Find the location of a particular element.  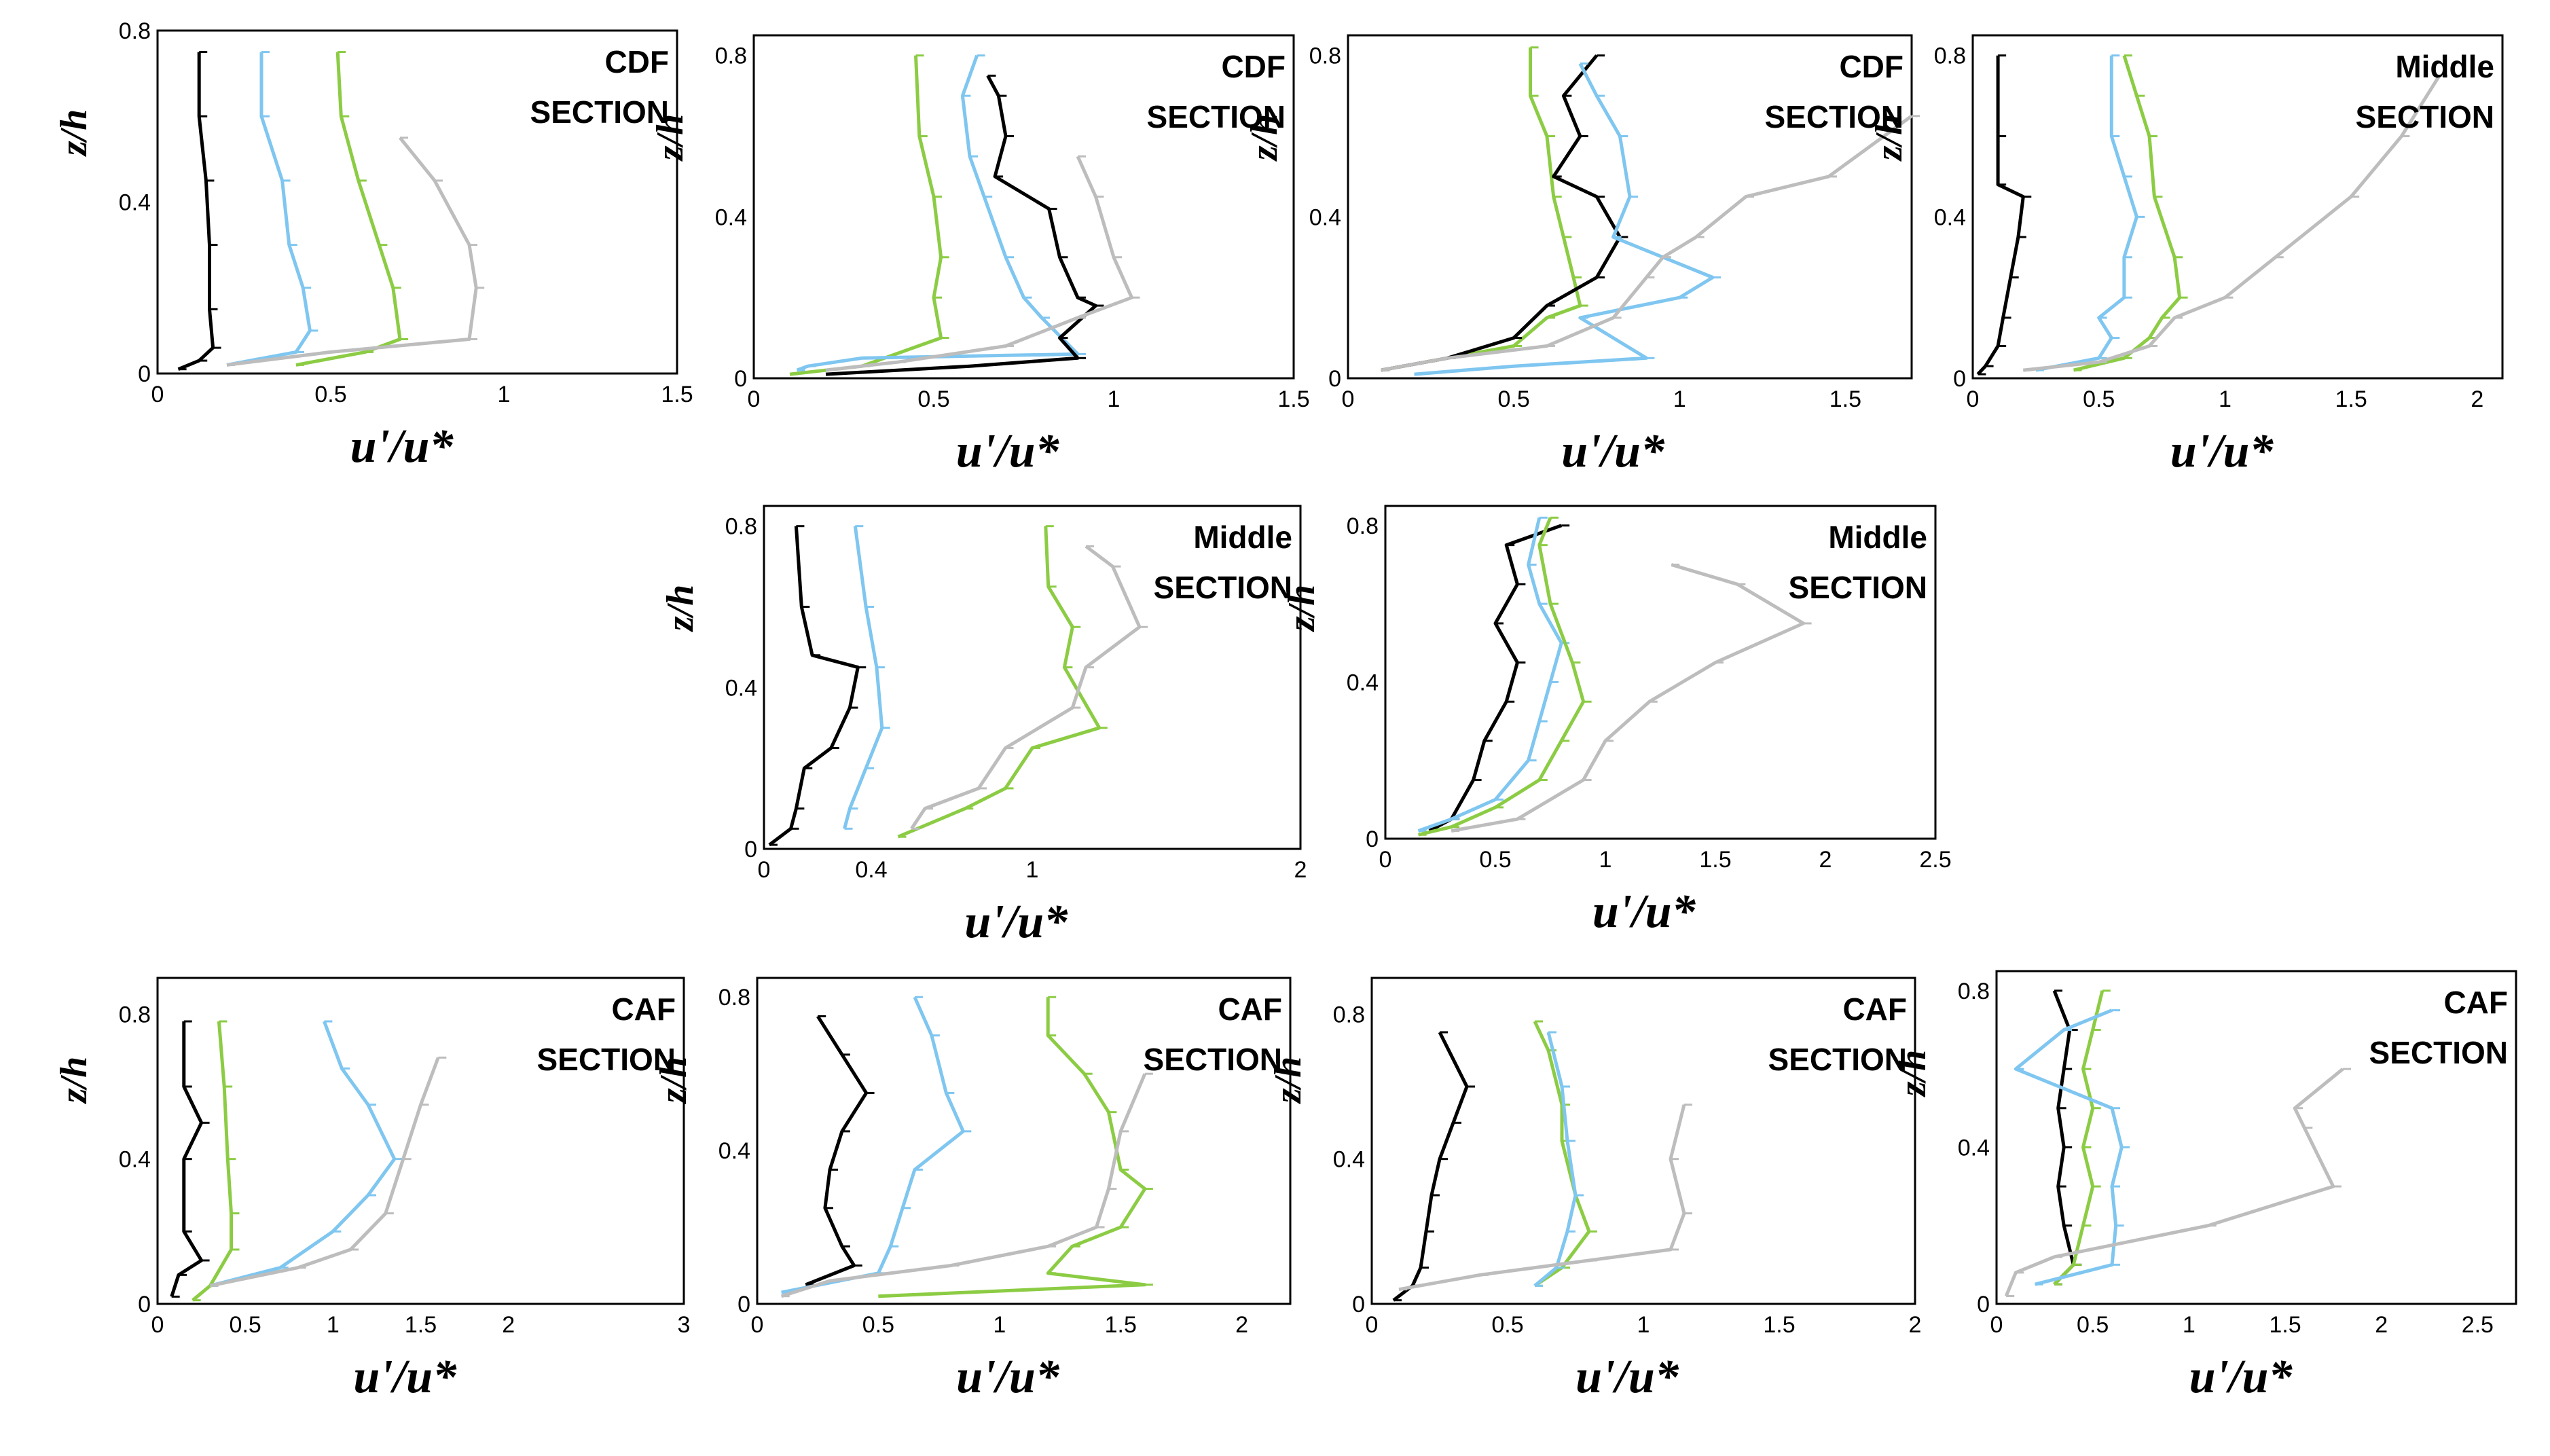

x-tick-label: 0.4 is located at coordinates (871, 870).